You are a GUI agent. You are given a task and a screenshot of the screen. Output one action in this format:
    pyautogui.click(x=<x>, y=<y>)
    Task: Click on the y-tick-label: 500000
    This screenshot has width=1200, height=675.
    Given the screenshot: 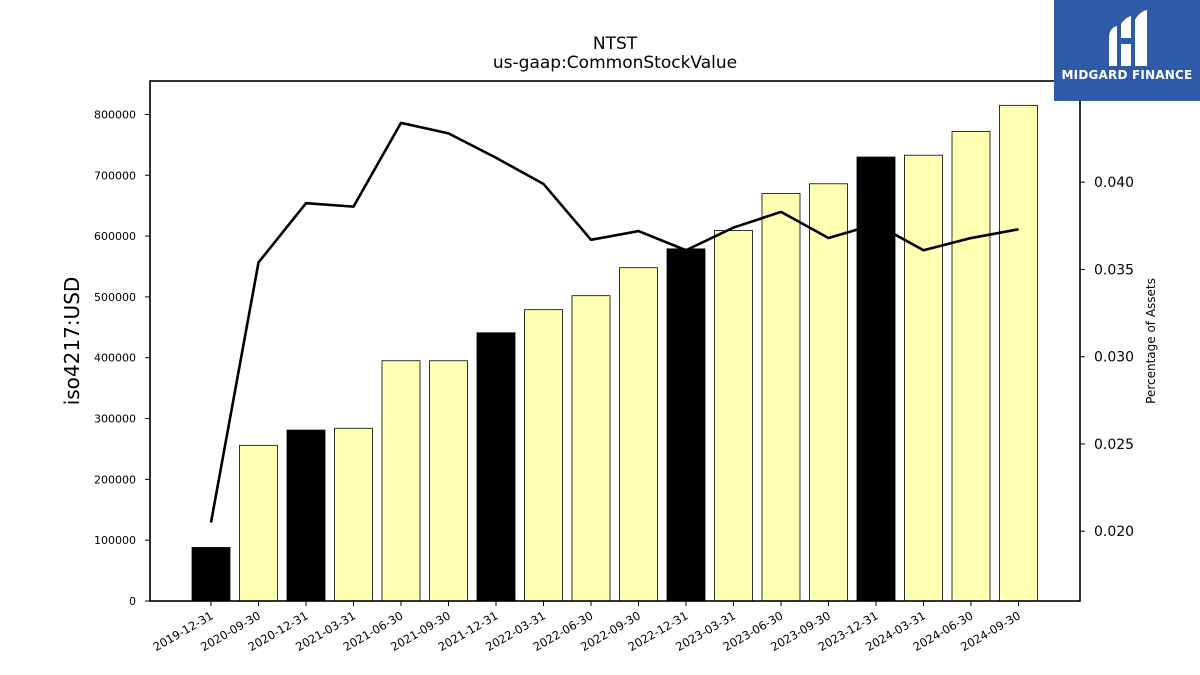 What is the action you would take?
    pyautogui.click(x=115, y=297)
    